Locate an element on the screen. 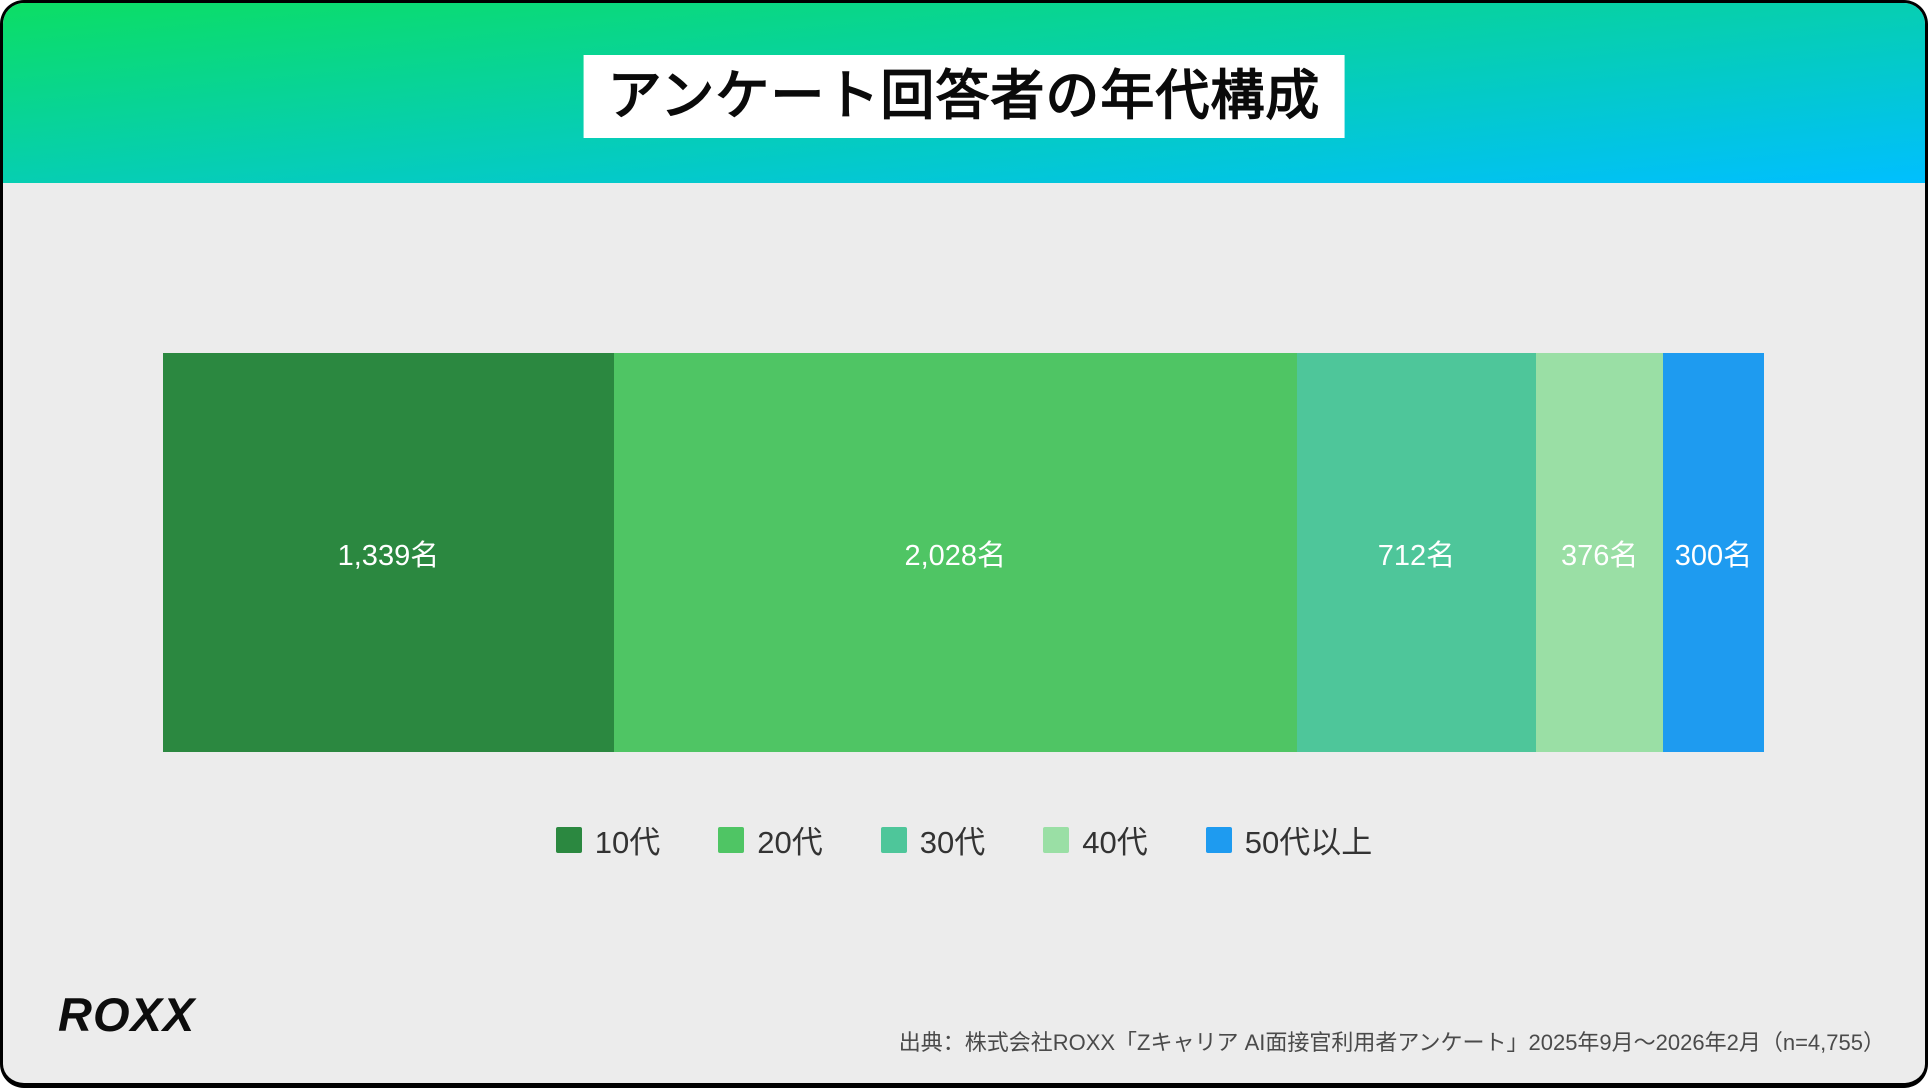  roxx-logo: ROXX is located at coordinates (127, 1014).